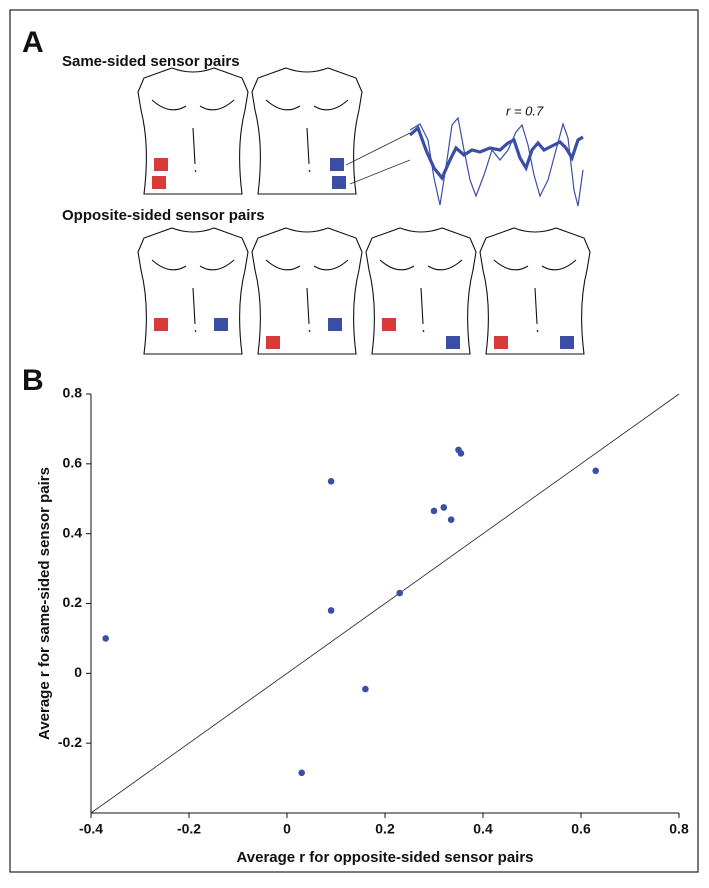  What do you see at coordinates (483, 829) in the screenshot?
I see `x-tick-label: 0.4` at bounding box center [483, 829].